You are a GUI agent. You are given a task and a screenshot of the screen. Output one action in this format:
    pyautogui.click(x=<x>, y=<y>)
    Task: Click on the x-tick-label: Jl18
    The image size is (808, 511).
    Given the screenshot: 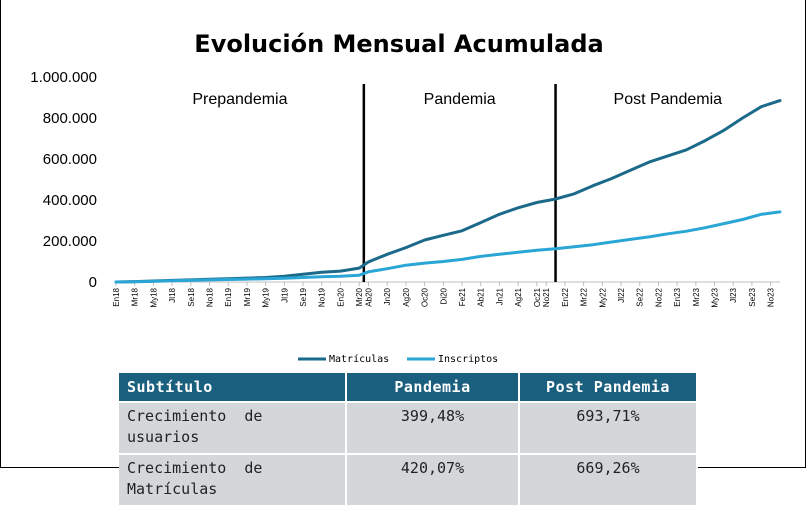 What is the action you would take?
    pyautogui.click(x=172, y=294)
    